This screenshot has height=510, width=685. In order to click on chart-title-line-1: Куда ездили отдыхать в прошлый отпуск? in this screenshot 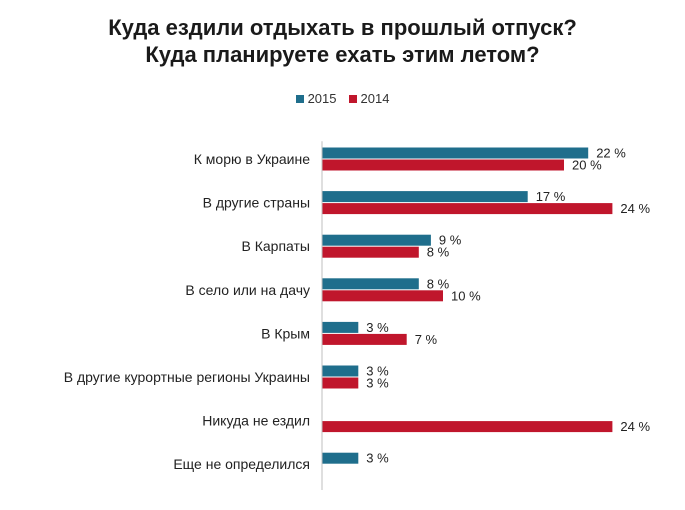, I will do `click(342, 27)`.